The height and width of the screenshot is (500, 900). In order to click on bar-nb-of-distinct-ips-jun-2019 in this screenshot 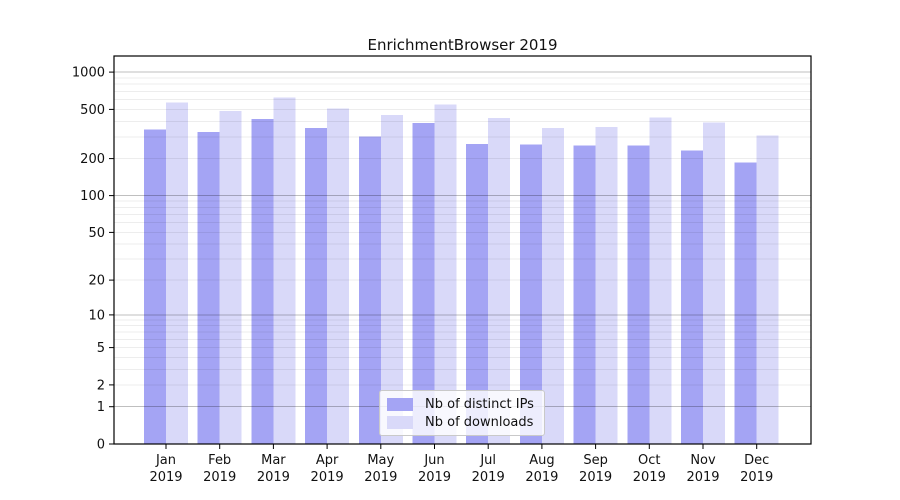, I will do `click(423, 283)`.